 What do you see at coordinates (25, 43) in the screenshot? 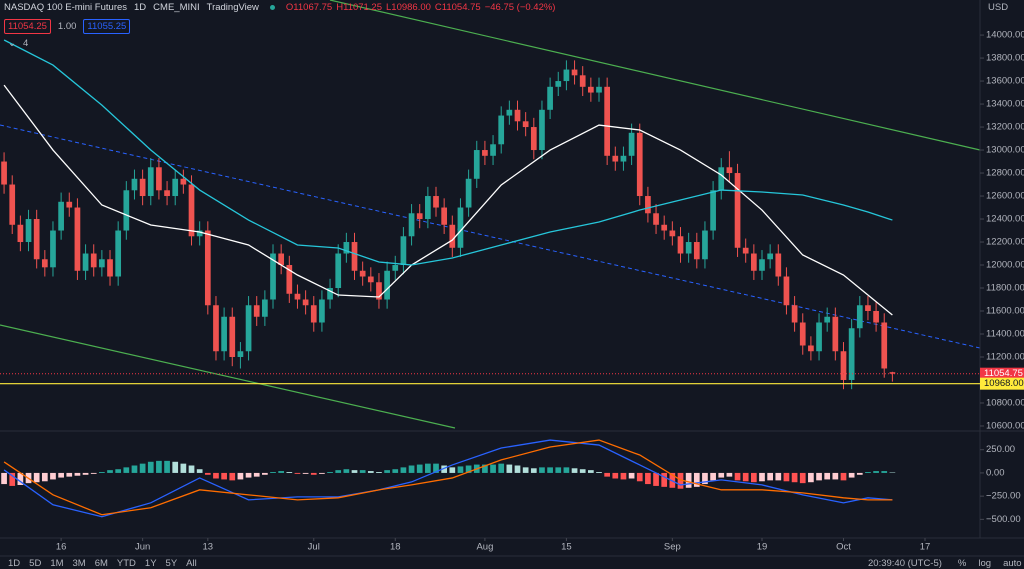
I see `indicator-count: 4` at bounding box center [25, 43].